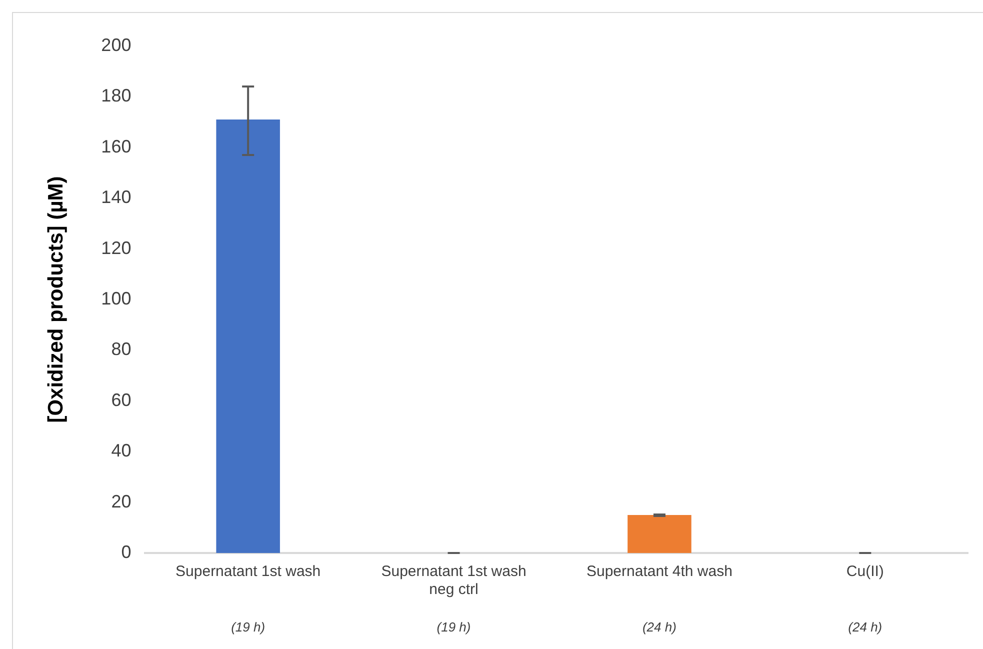 This screenshot has width=983, height=649. What do you see at coordinates (121, 450) in the screenshot?
I see `y-tick-label: 40` at bounding box center [121, 450].